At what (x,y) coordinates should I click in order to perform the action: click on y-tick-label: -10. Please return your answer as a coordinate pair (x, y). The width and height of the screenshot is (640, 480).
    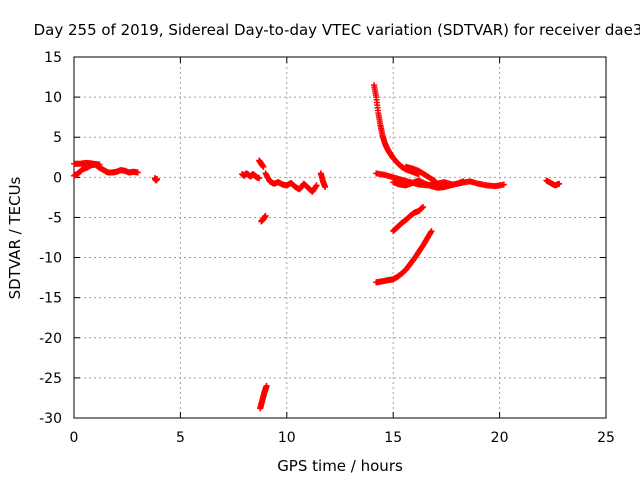
    Looking at the image, I should click on (50, 259).